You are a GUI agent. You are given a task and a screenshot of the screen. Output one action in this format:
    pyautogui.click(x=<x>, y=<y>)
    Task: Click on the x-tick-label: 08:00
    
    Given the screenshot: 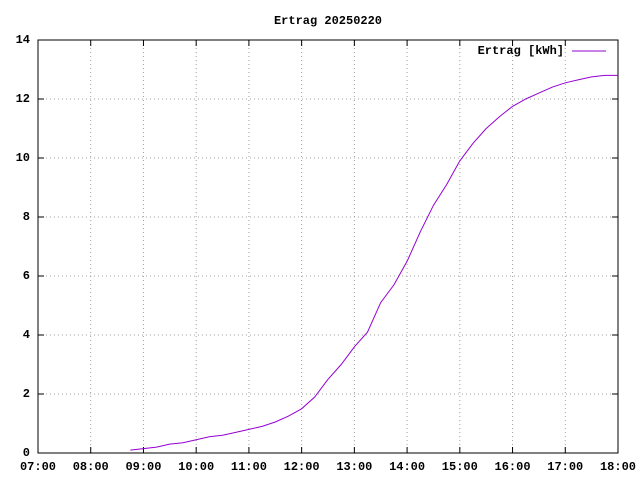 What is the action you would take?
    pyautogui.click(x=91, y=467)
    